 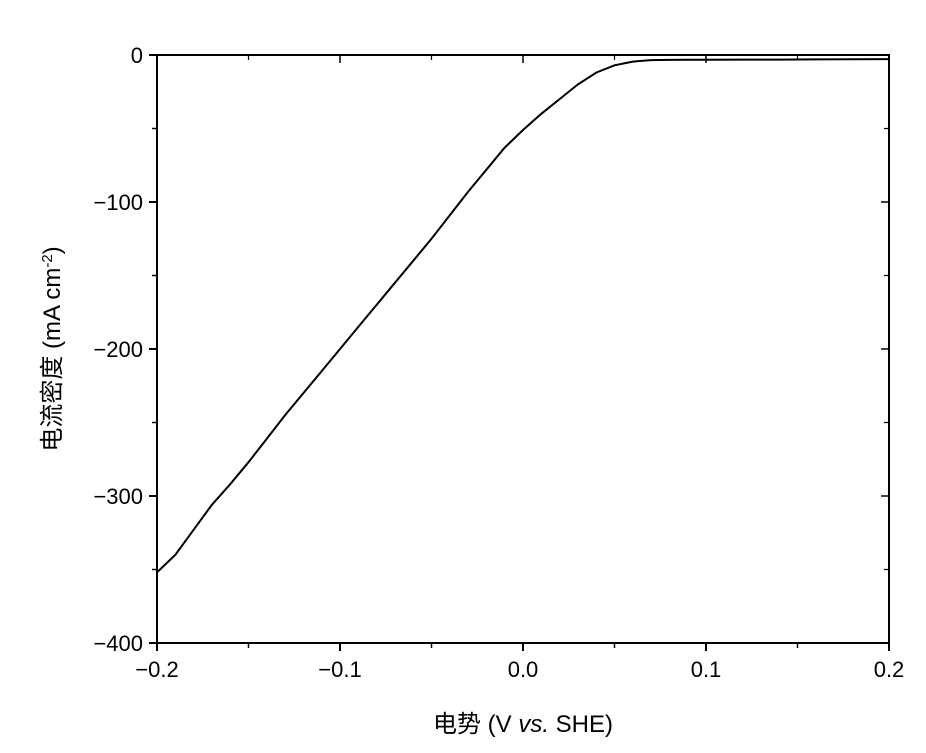 I want to click on x-tick-label: −0.1, so click(x=339, y=669).